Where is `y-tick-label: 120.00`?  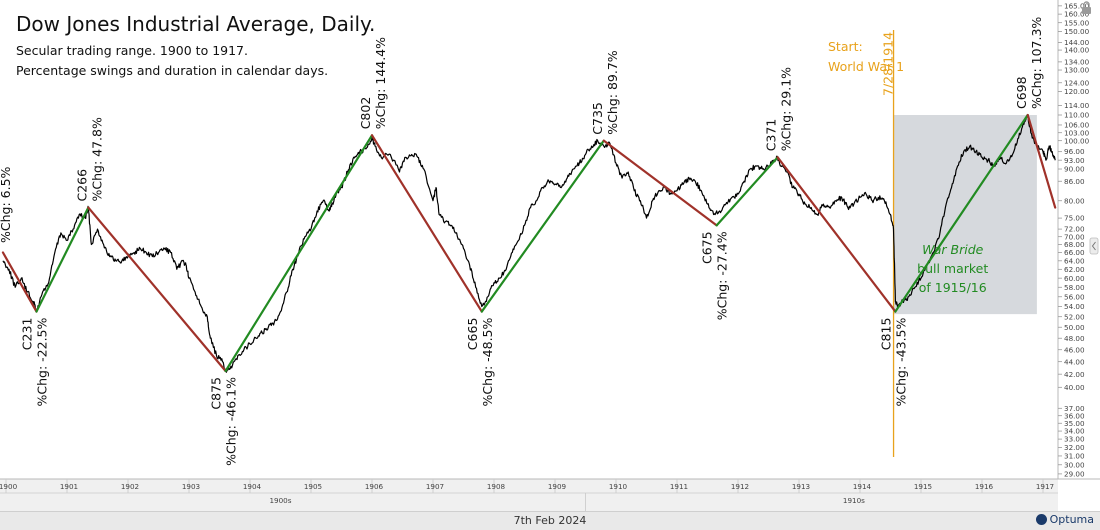
y-tick-label: 120.00 is located at coordinates (1077, 91).